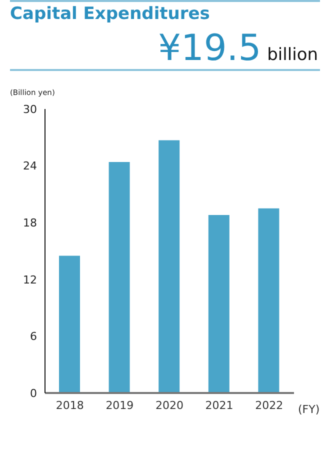 This screenshot has height=450, width=330. What do you see at coordinates (70, 405) in the screenshot?
I see `x-tick-label: 2018` at bounding box center [70, 405].